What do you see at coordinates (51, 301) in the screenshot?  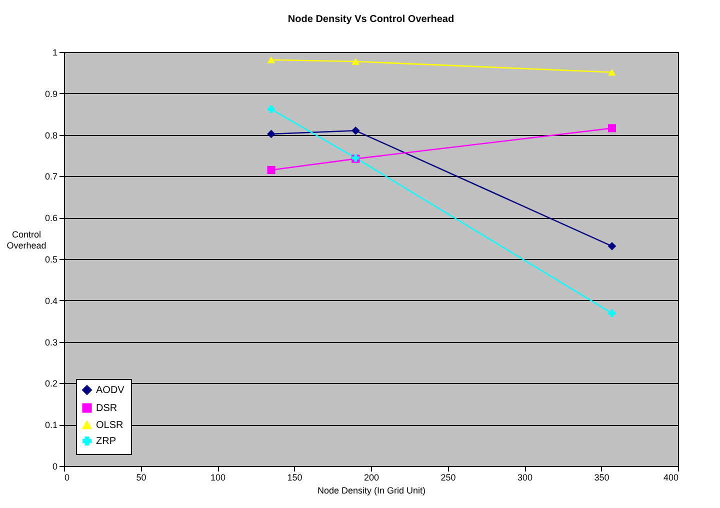 I see `y-tick-label: 0.4` at bounding box center [51, 301].